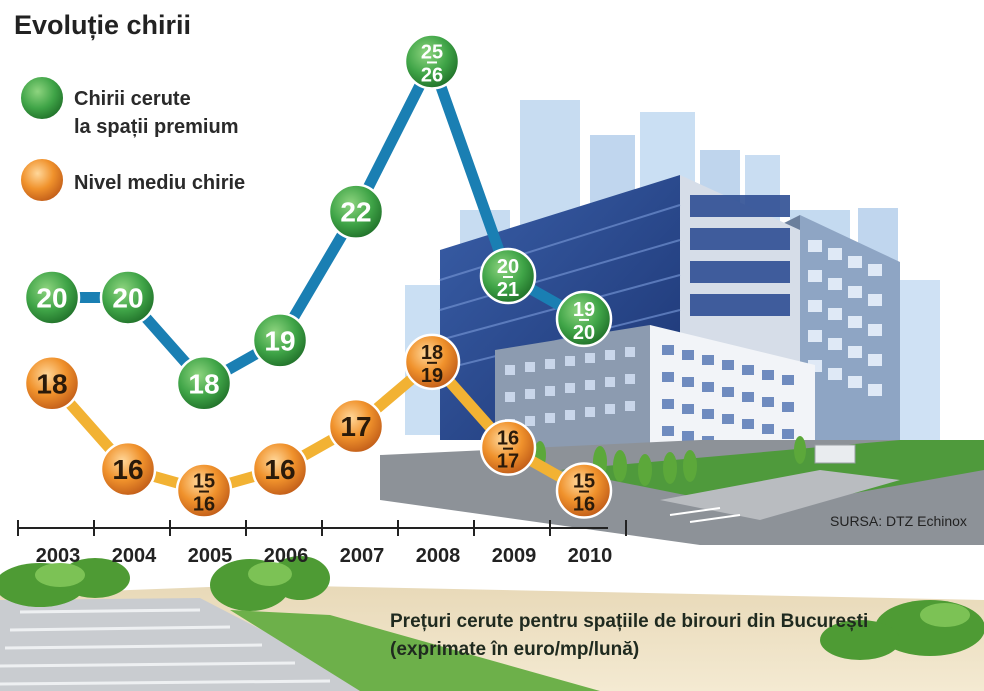  I want to click on data-label-average-low: 18, so click(432, 353).